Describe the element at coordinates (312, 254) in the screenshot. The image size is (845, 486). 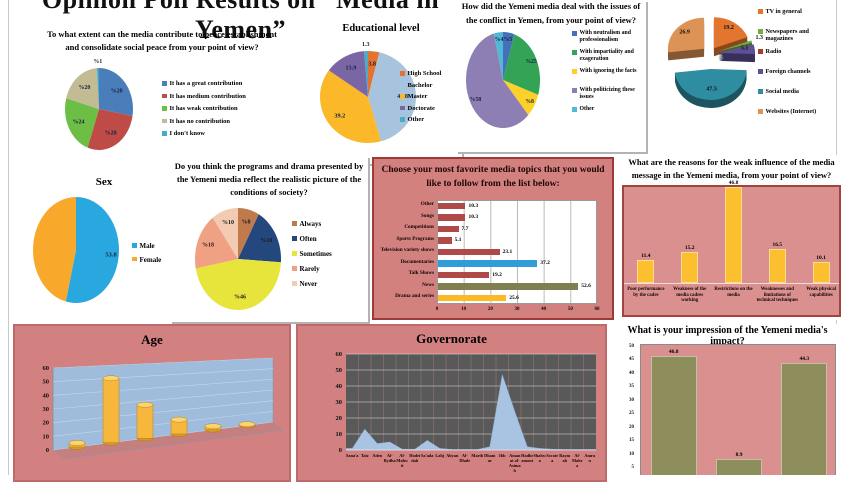
I see `legend-item: Sometimes` at that location.